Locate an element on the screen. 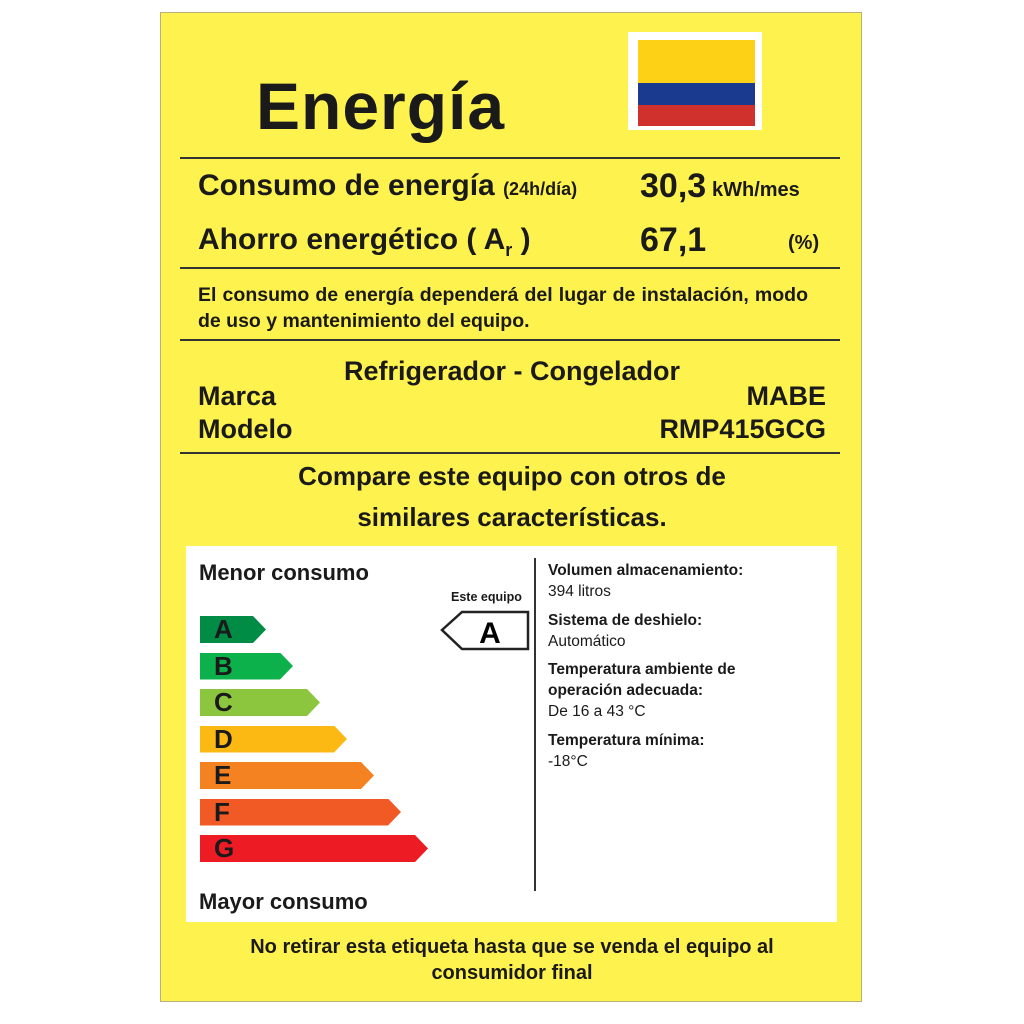 The width and height of the screenshot is (1024, 1024). compare-line-2: similares características. is located at coordinates (512, 517).